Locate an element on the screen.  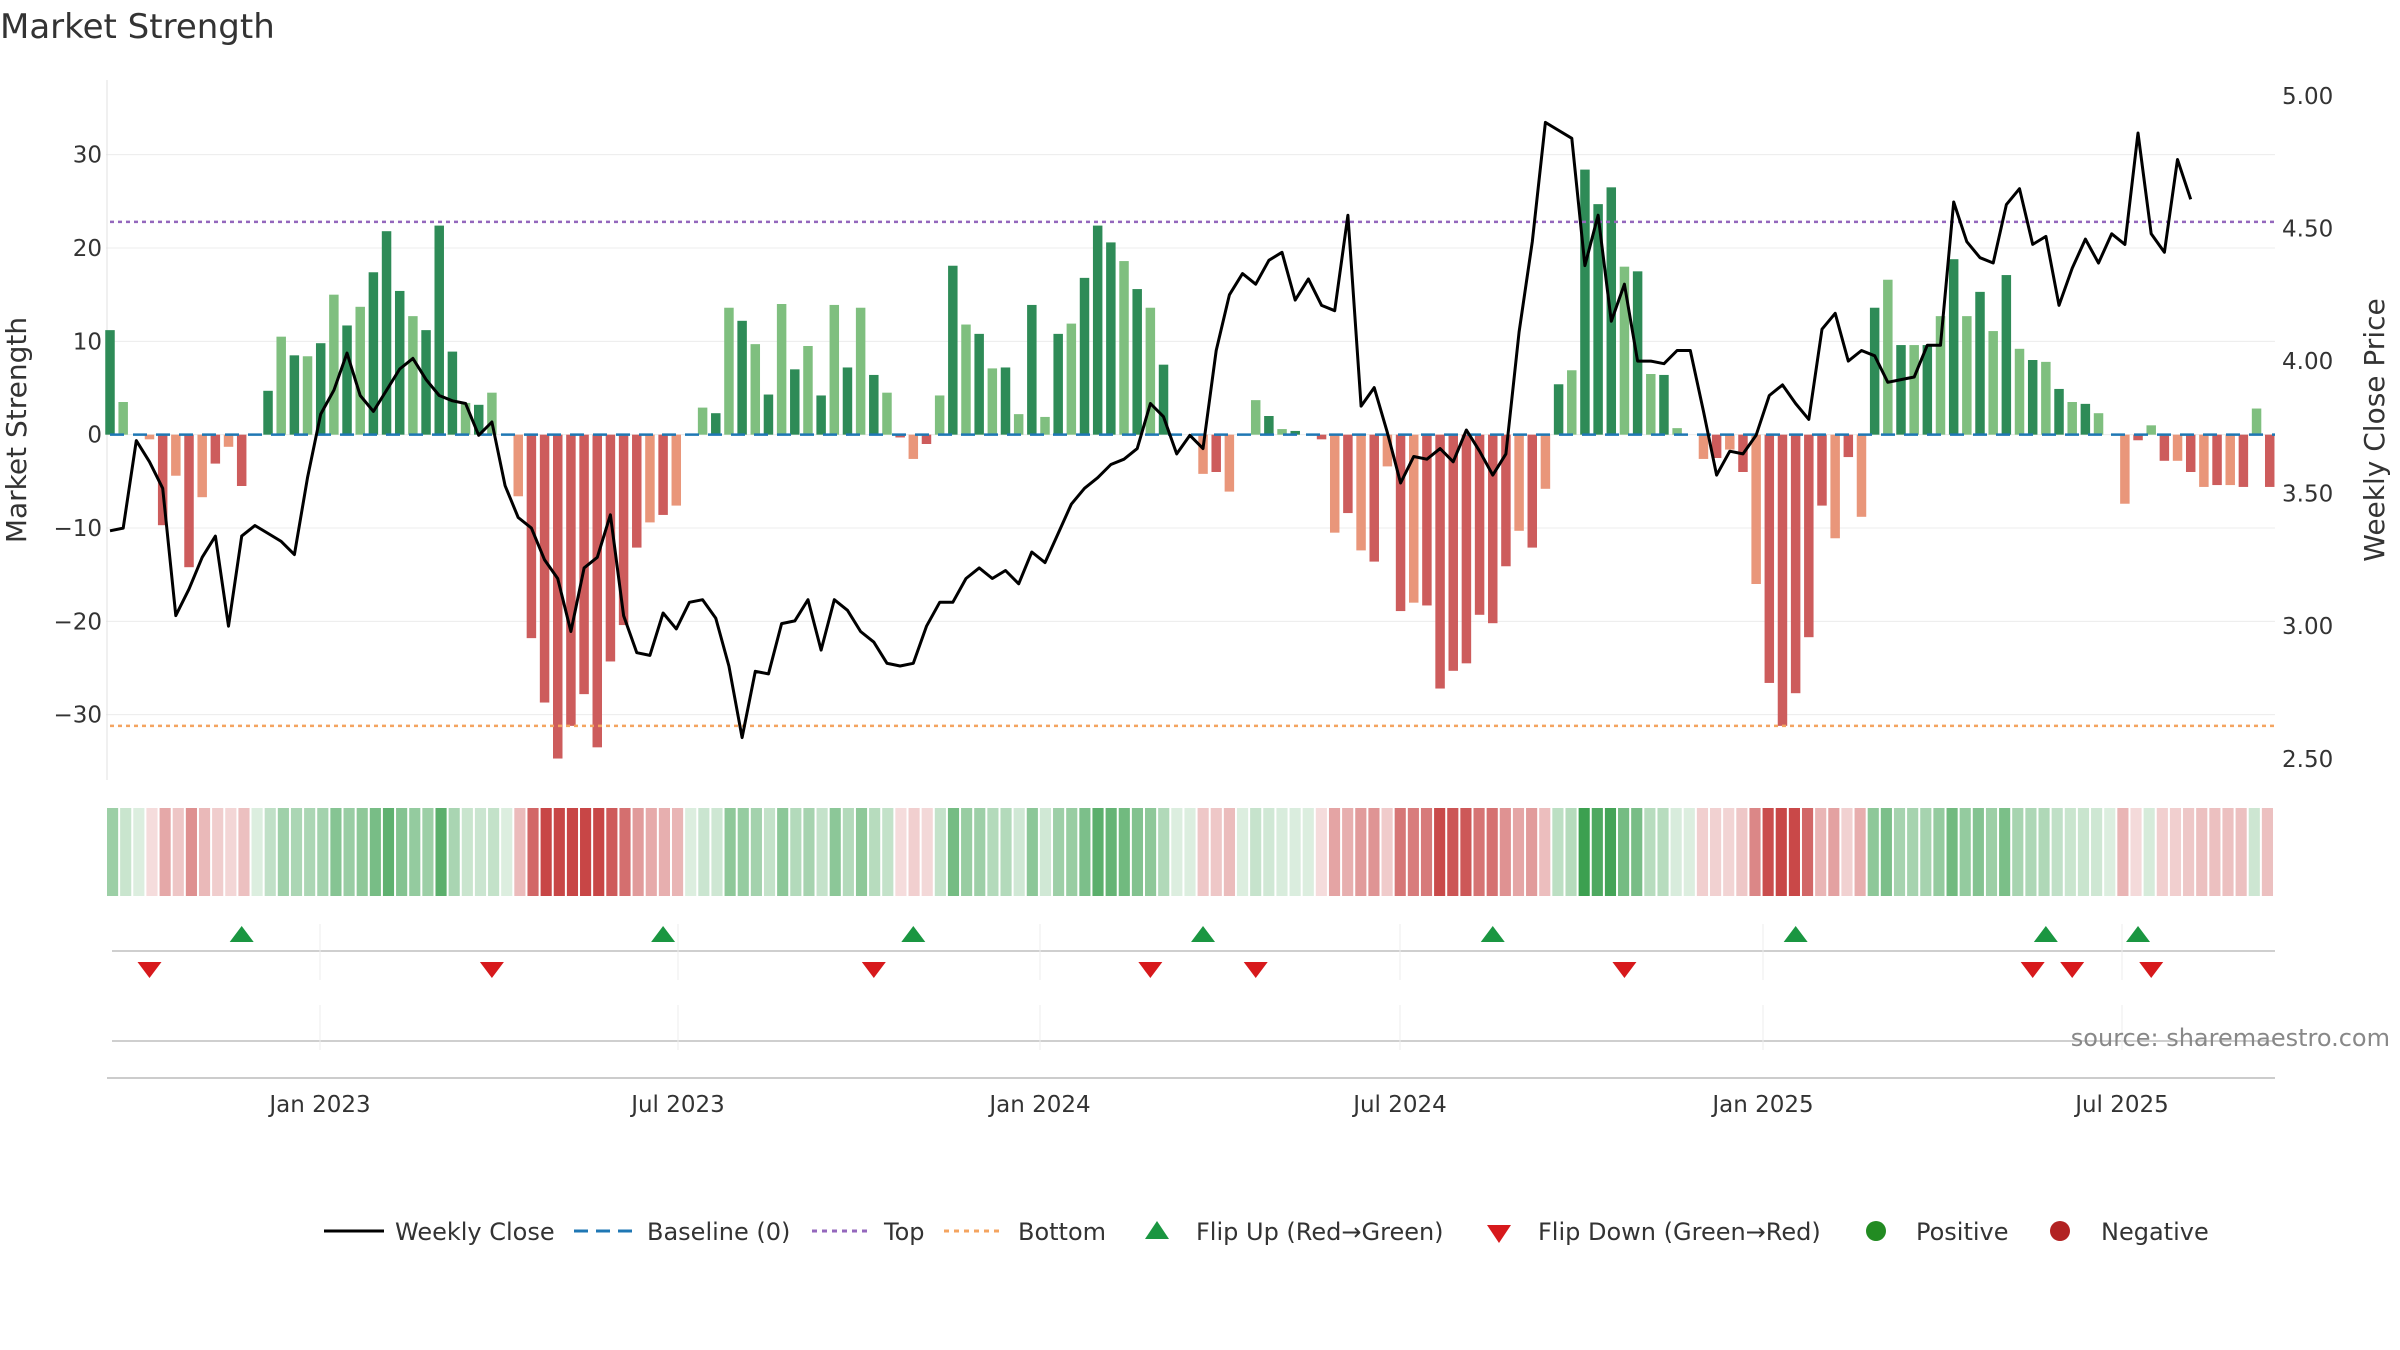
y2-tick-label: 4.00 is located at coordinates (2307, 362).